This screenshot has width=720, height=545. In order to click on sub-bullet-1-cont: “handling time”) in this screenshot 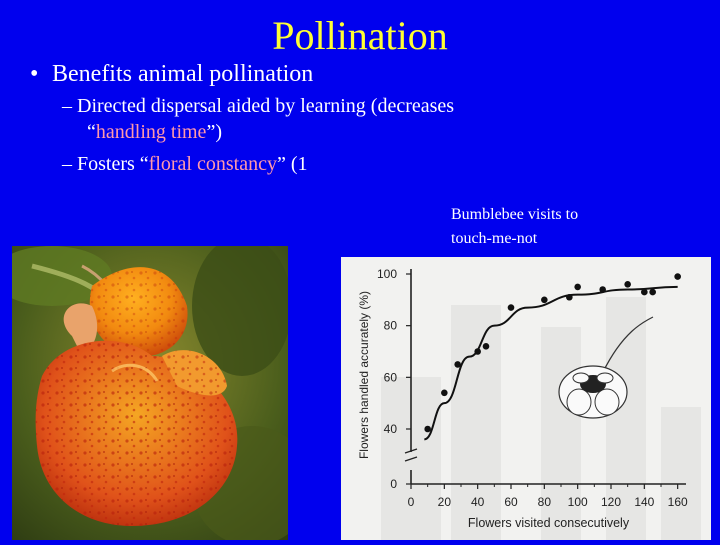, I will do `click(154, 132)`.